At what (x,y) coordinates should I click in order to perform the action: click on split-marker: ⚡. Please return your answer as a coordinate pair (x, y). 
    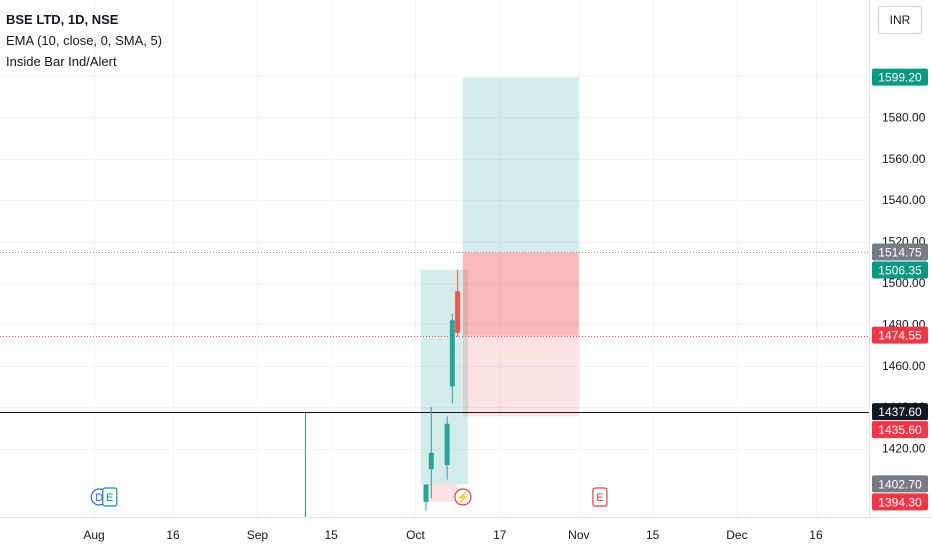
    Looking at the image, I should click on (463, 497).